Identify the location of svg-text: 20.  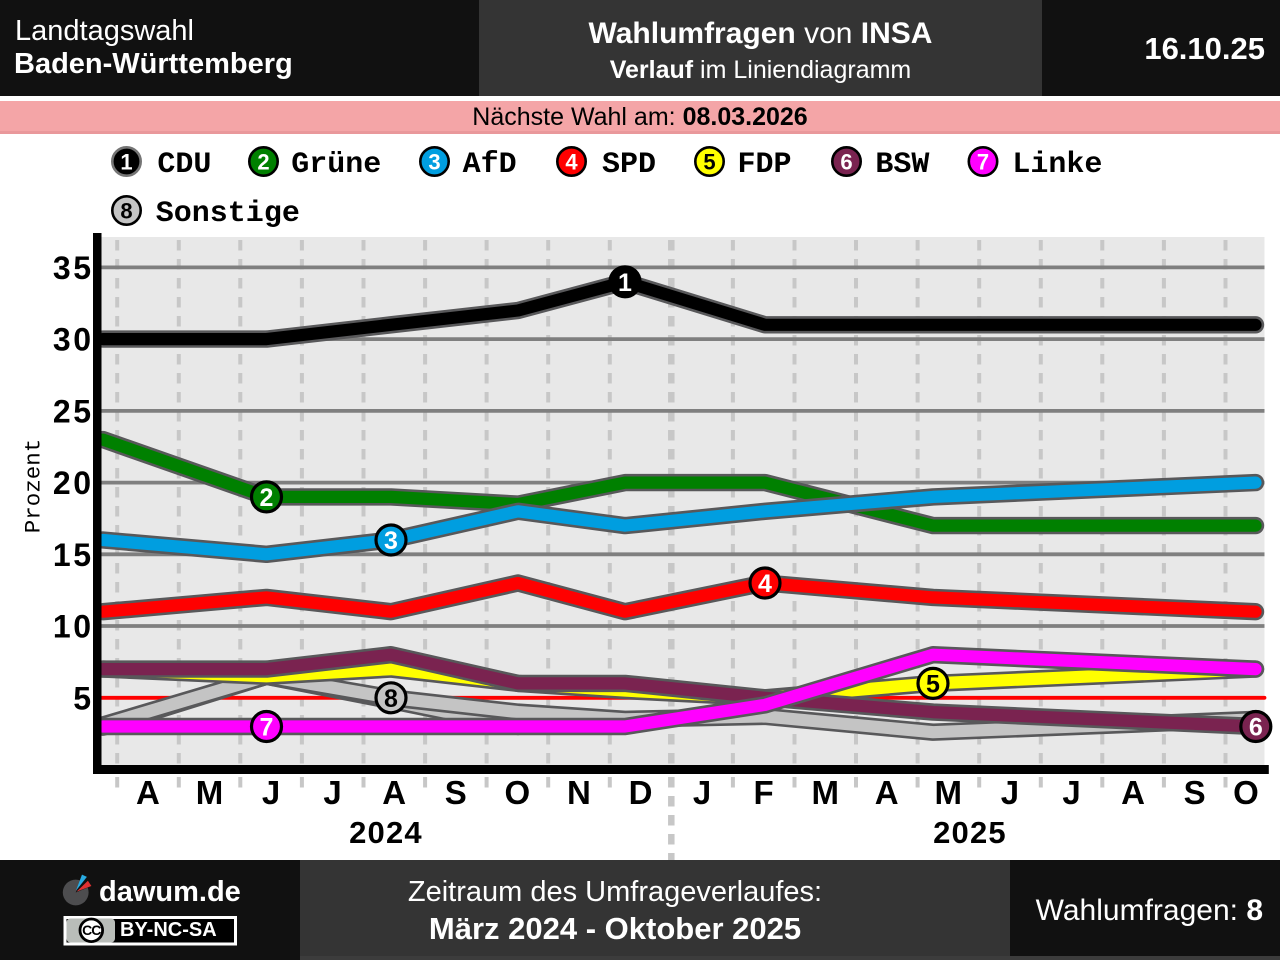
(73, 483).